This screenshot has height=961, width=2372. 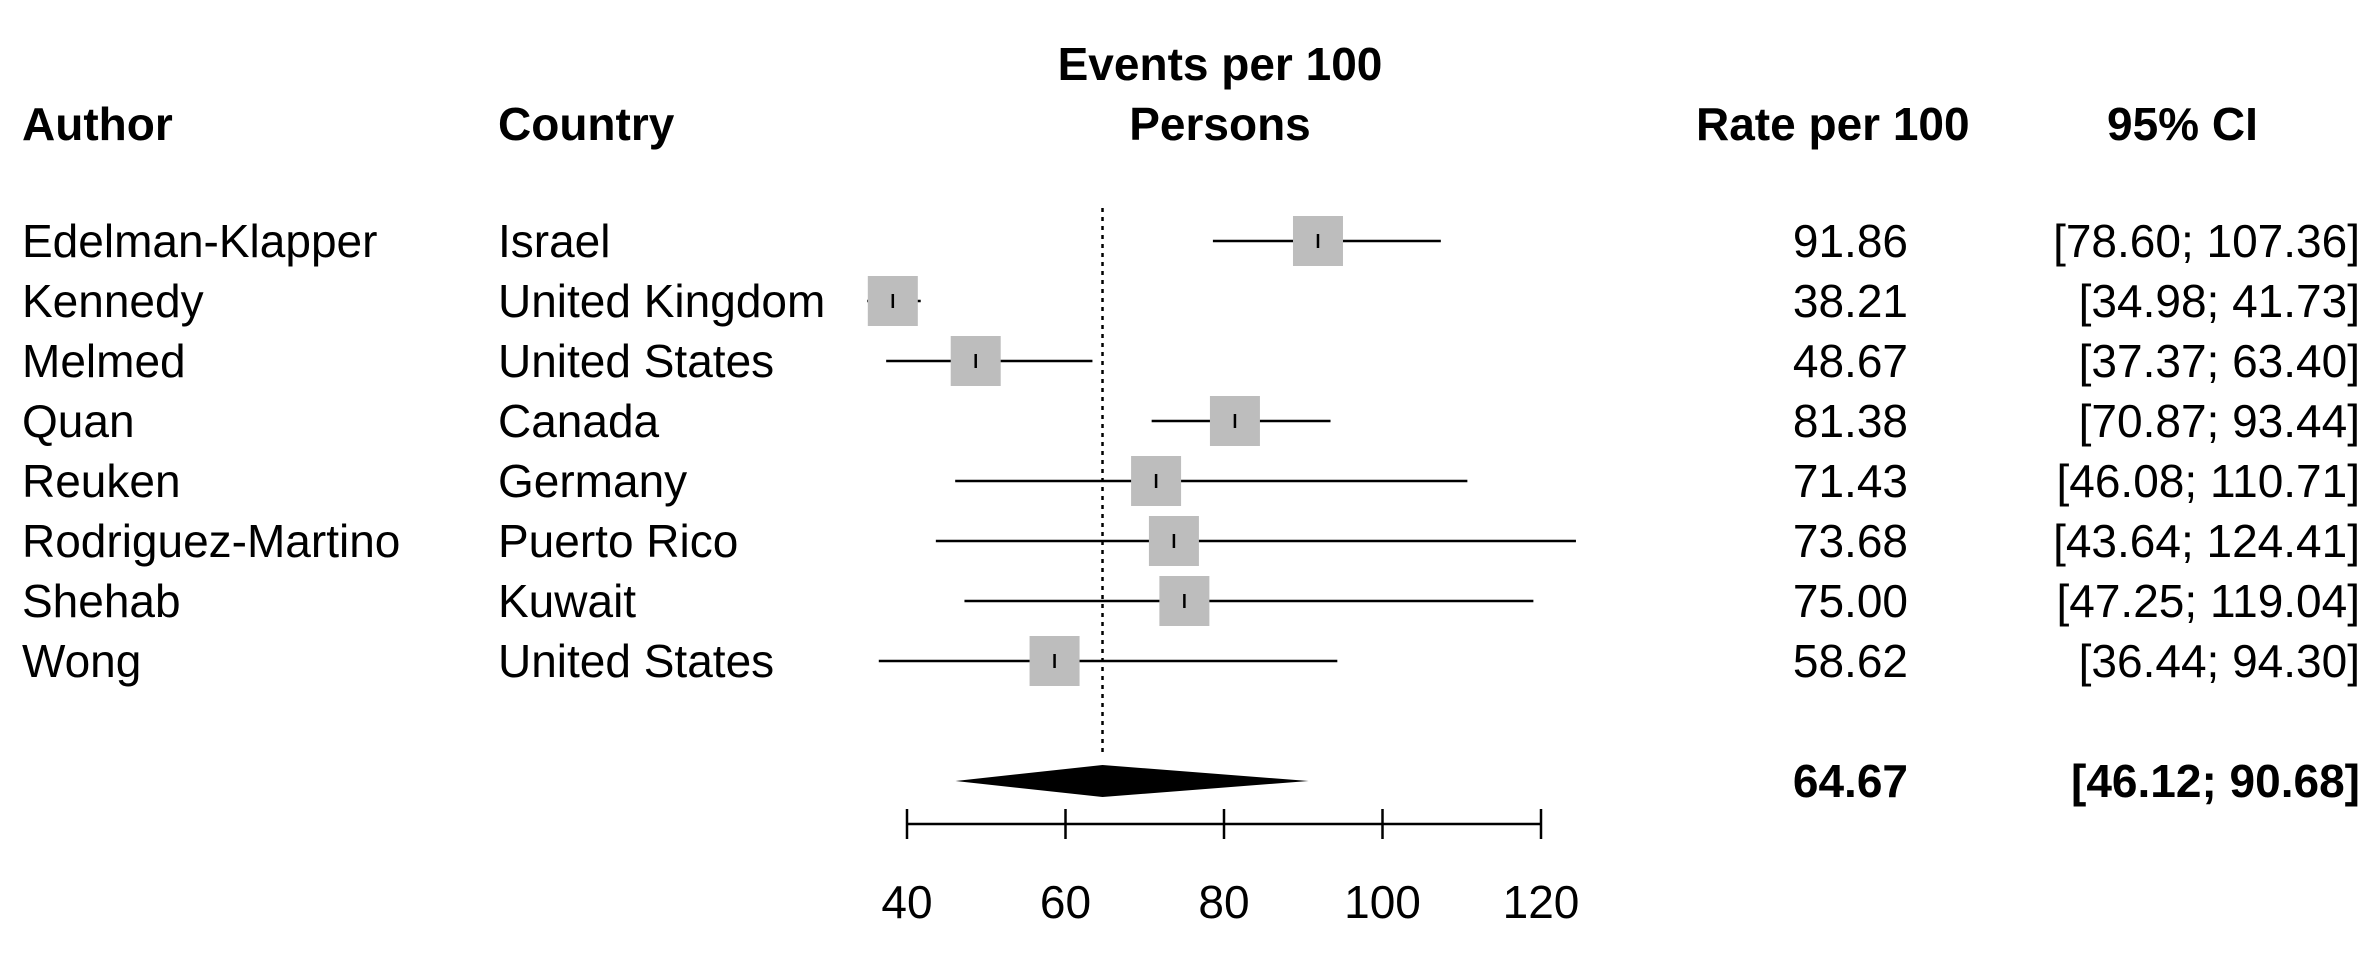 What do you see at coordinates (2219, 361) in the screenshot?
I see `study-ci: [37.37; 63.40]` at bounding box center [2219, 361].